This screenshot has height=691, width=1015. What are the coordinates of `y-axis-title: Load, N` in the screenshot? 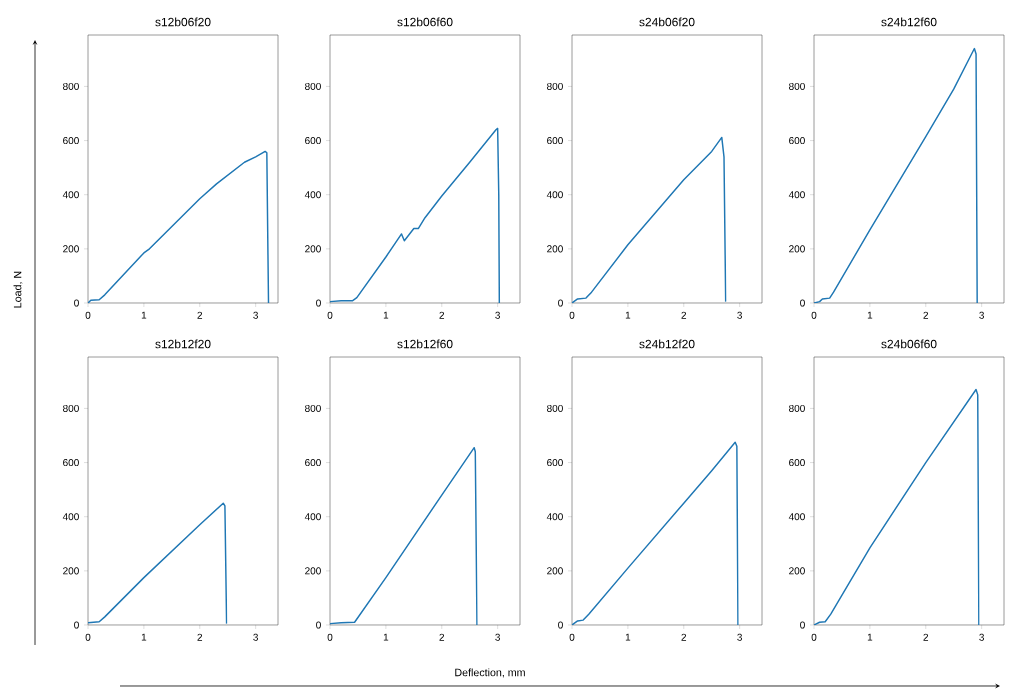 It's located at (18, 289).